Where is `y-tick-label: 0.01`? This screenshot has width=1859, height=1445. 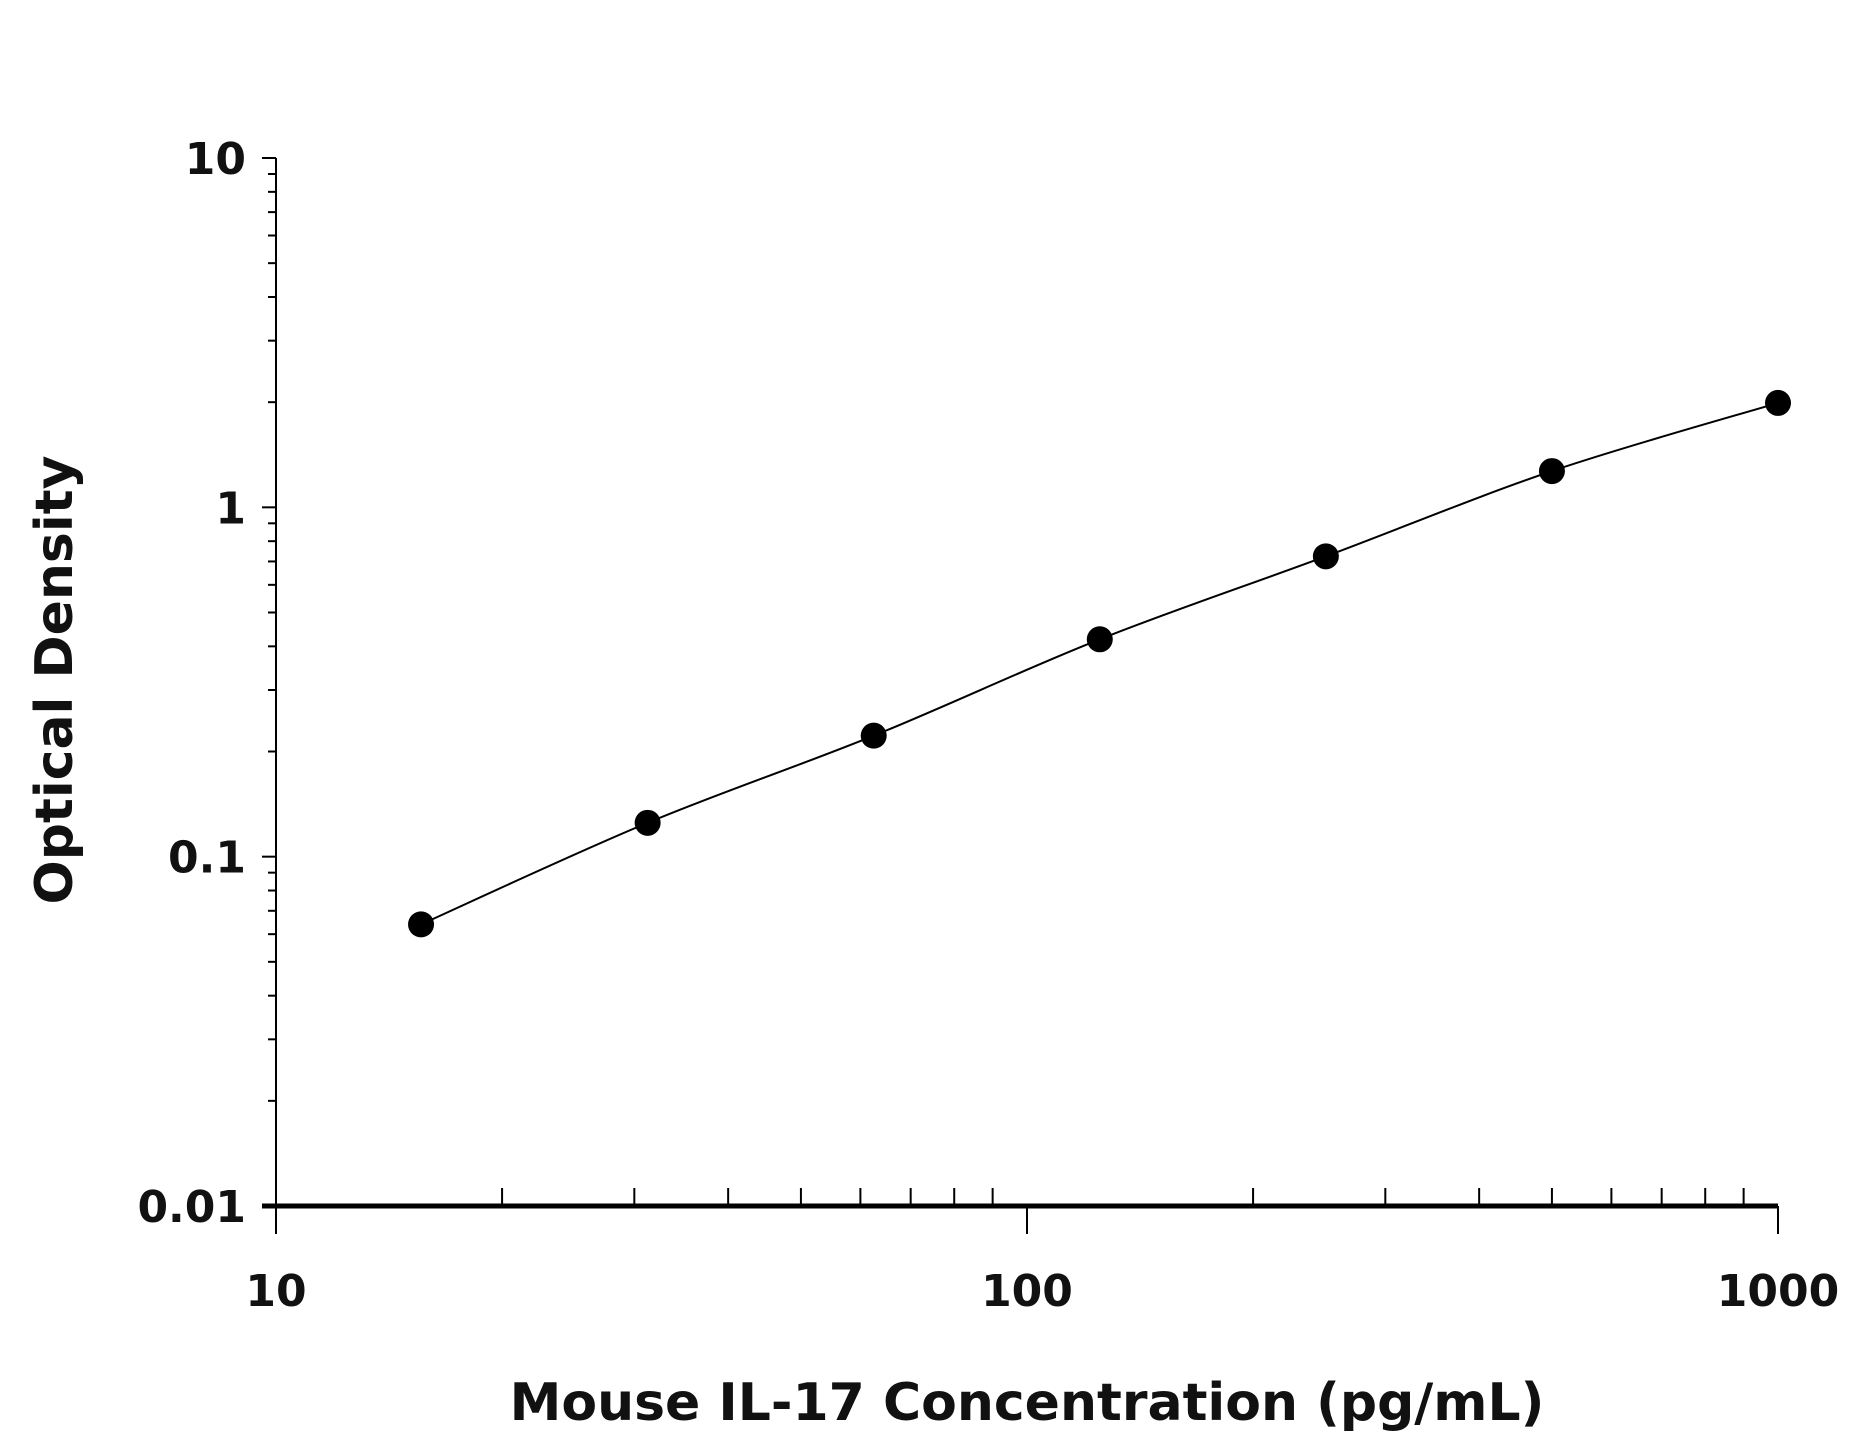
y-tick-label: 0.01 is located at coordinates (191, 1207).